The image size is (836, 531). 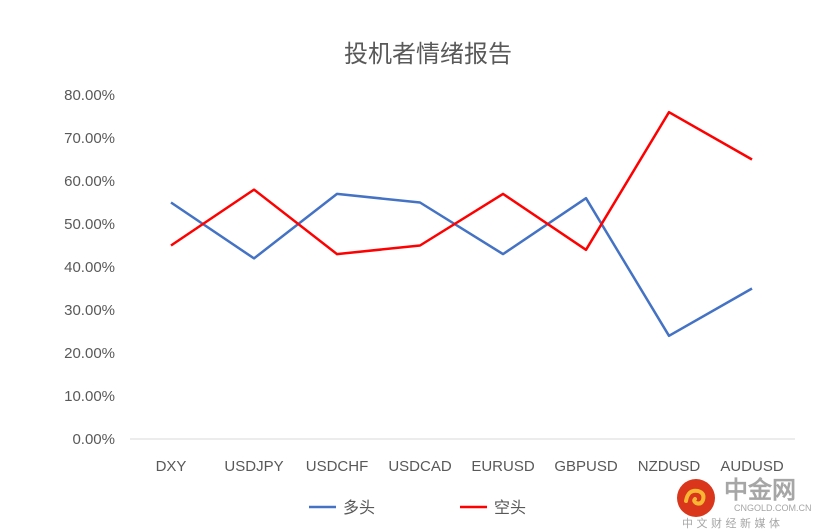 I want to click on cngold-watermark: 中金网 CNGOLD.COM.CN 中 文 财 经 新 媒 体, so click(x=744, y=503).